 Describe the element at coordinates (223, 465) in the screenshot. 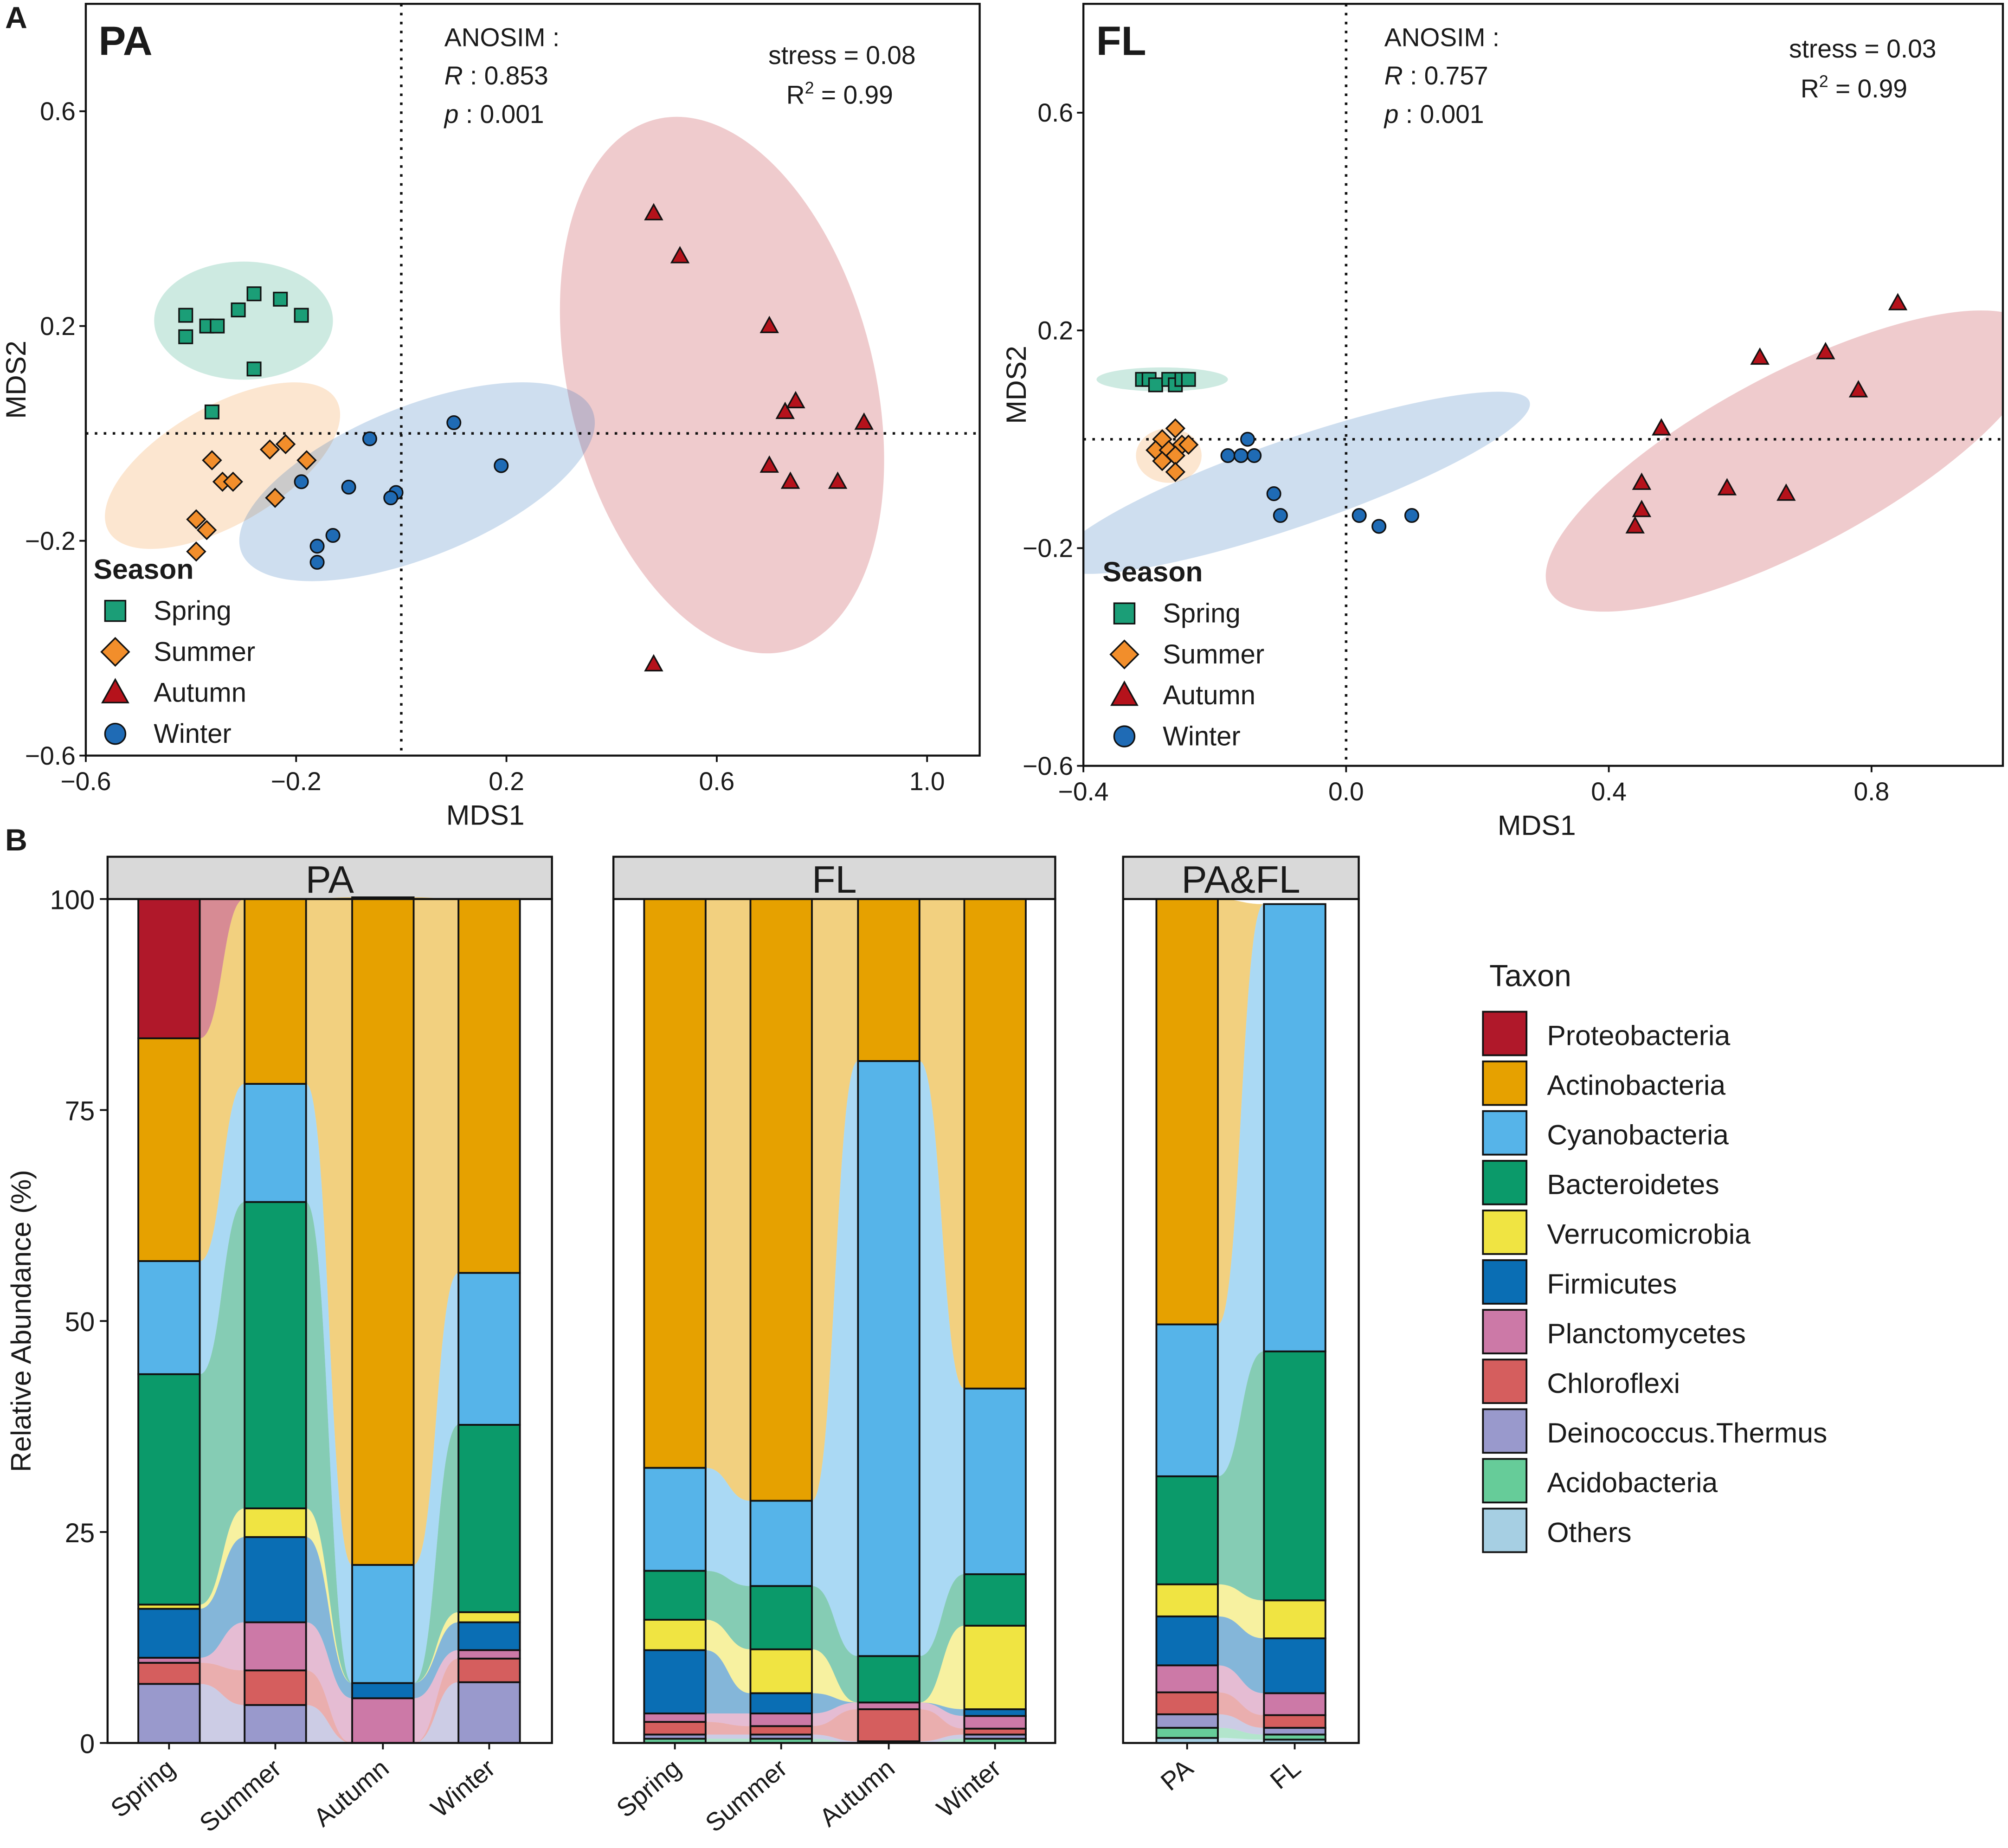

I see `summer-confidence-ellipse` at that location.